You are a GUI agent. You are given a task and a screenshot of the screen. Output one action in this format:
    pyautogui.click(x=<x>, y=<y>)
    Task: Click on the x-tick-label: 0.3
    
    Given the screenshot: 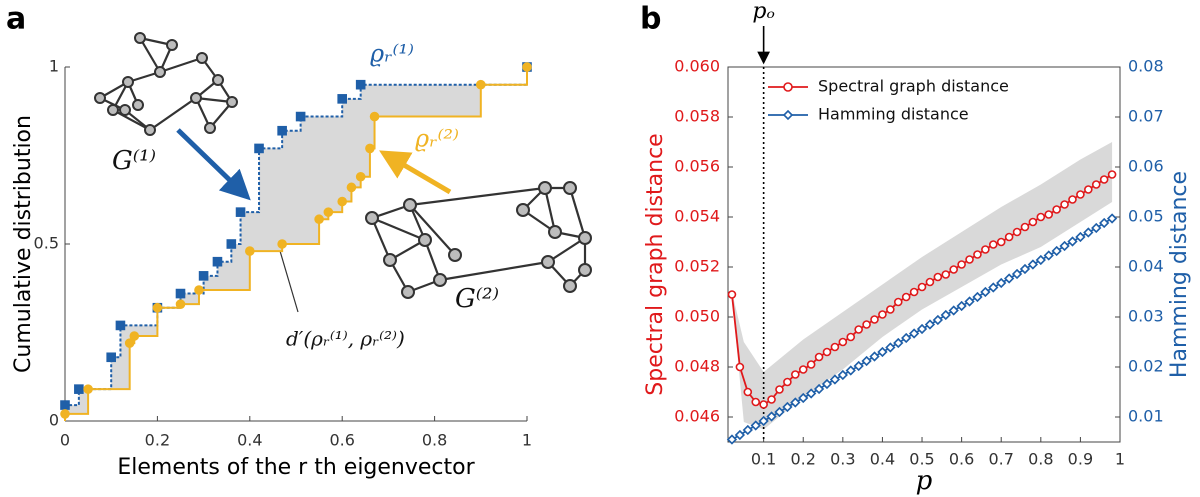 What is the action you would take?
    pyautogui.click(x=842, y=459)
    